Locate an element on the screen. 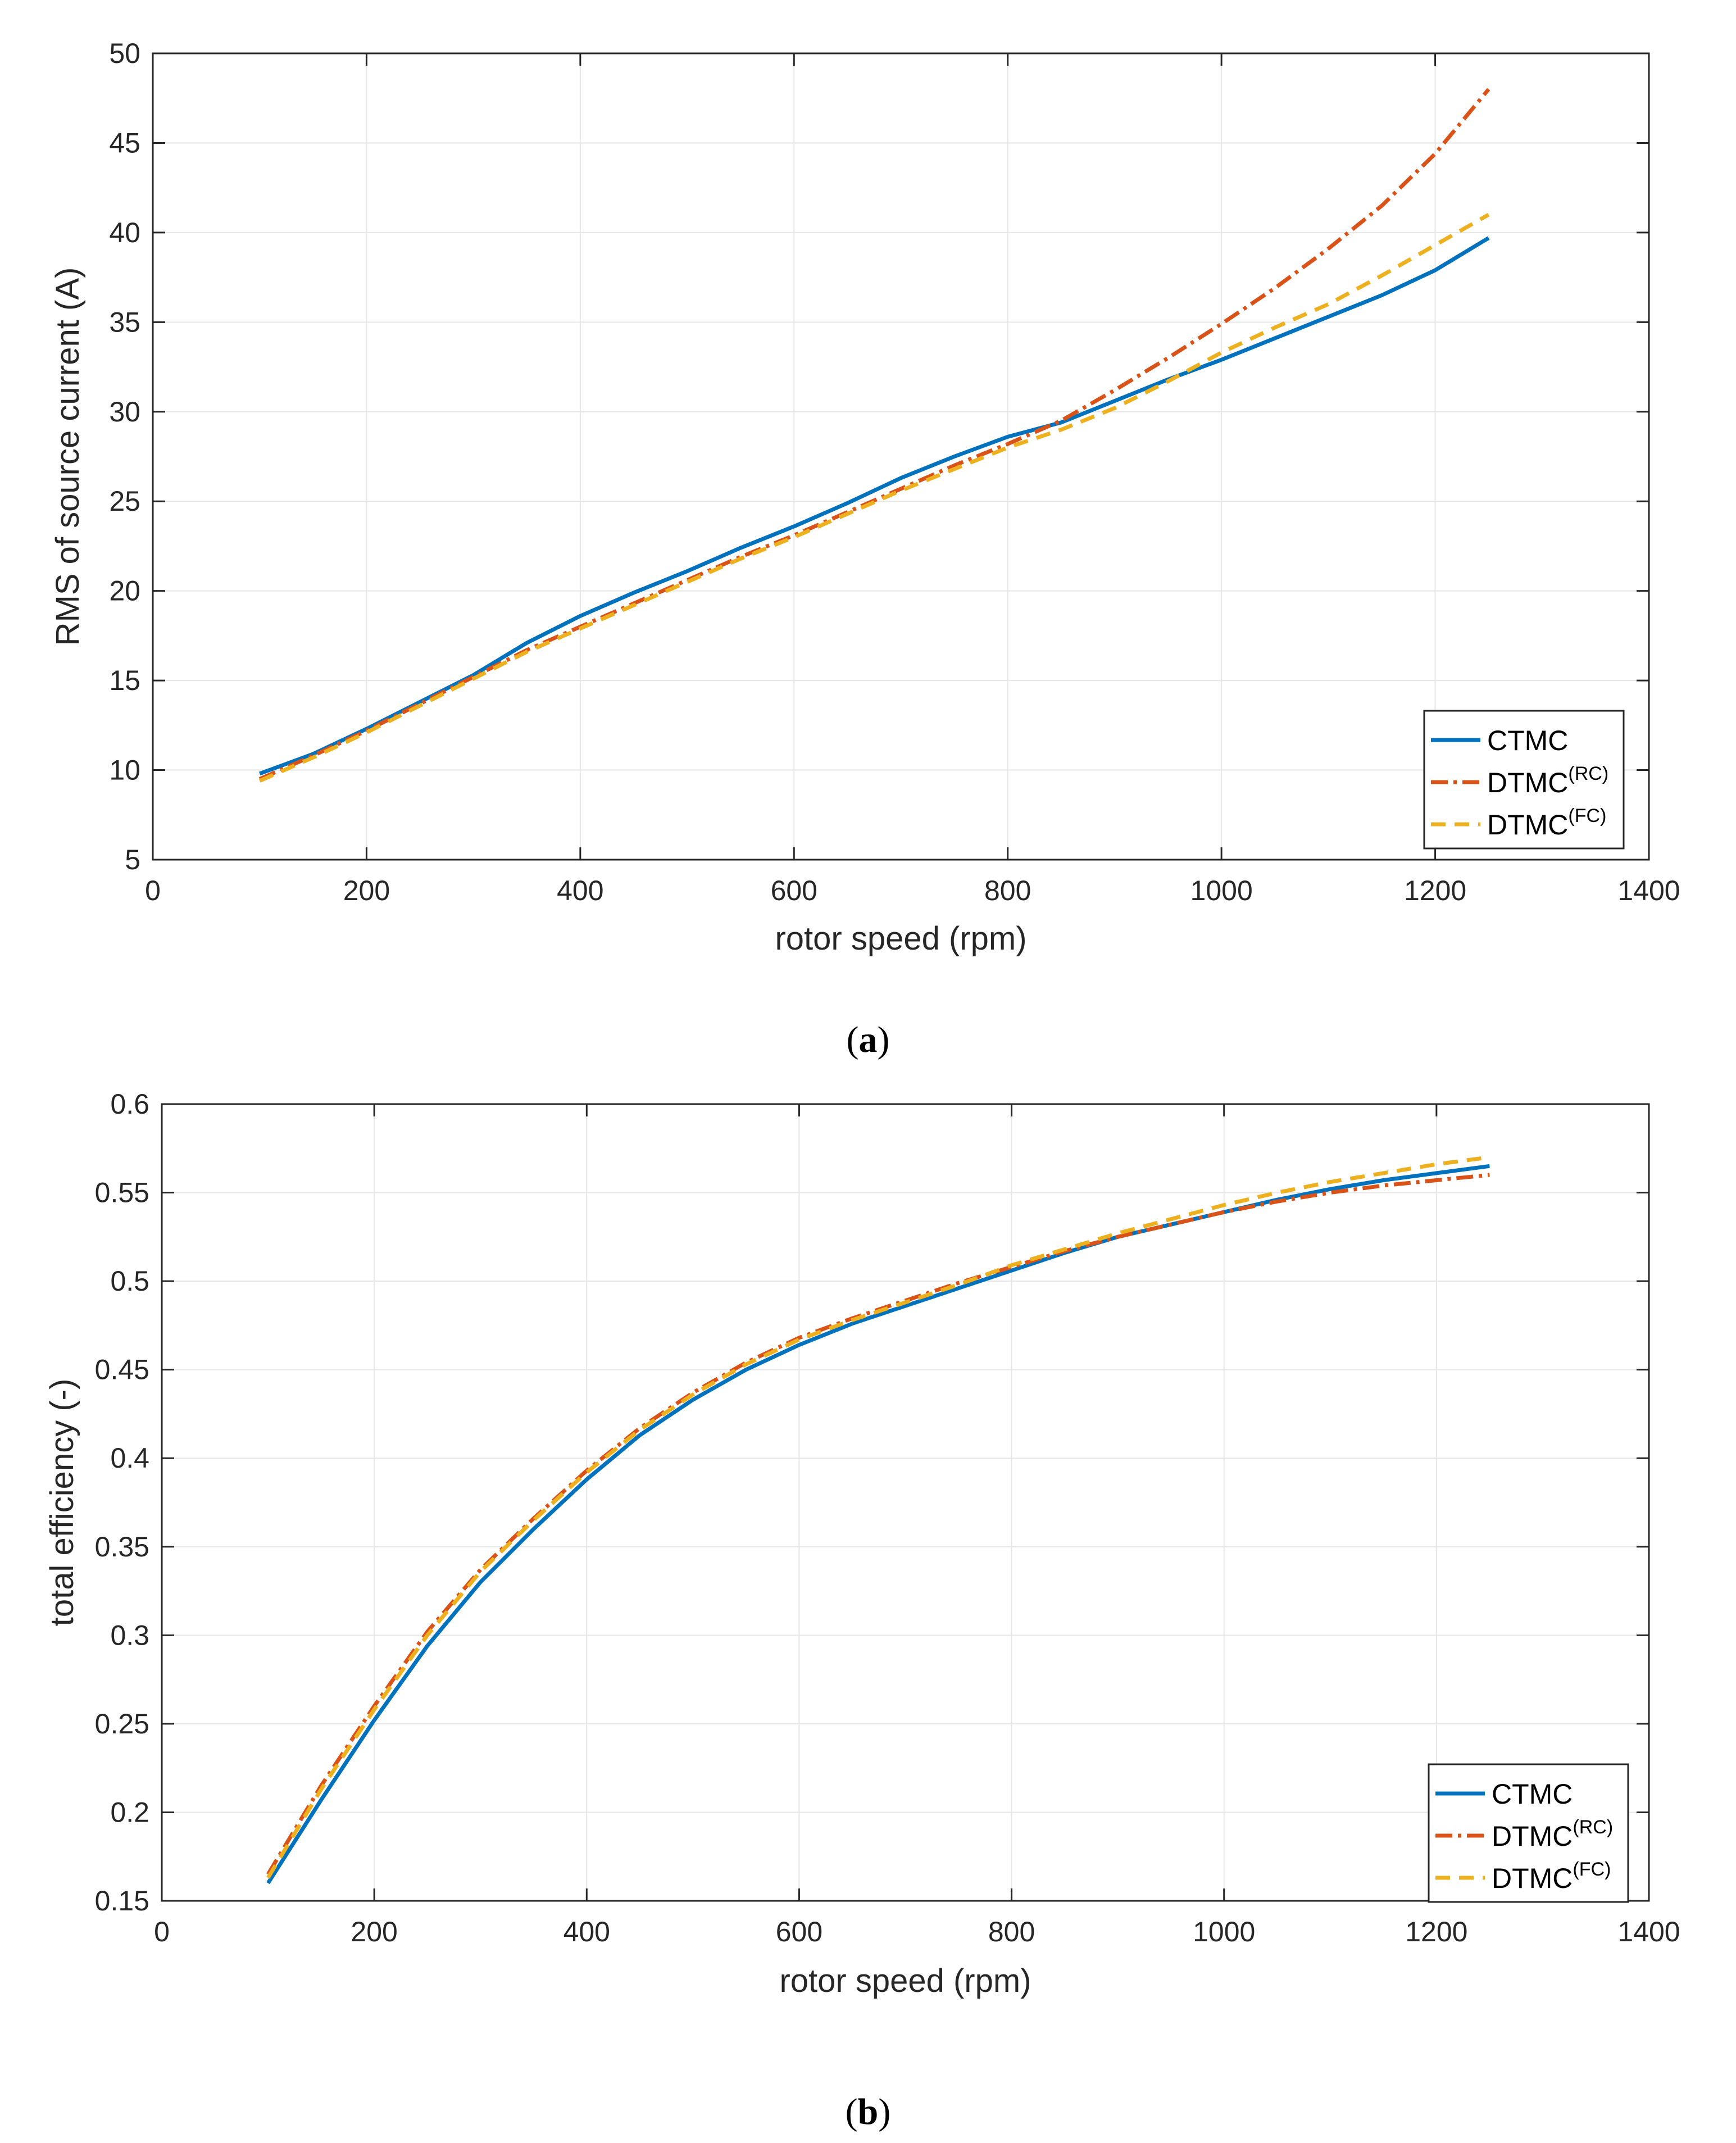 The image size is (1736, 2143). y-tick-label: 10 is located at coordinates (124, 770).